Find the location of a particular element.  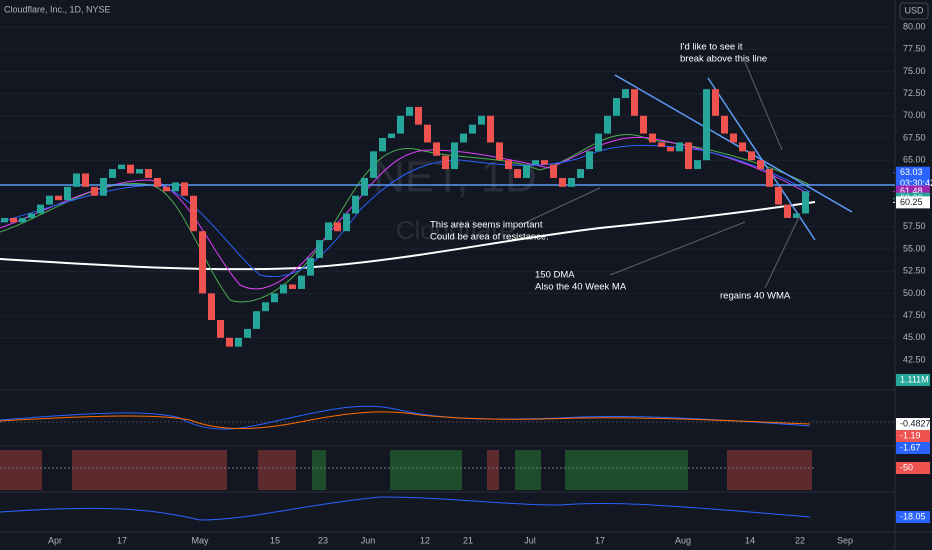

y-tick-label: 77.50 is located at coordinates (914, 49).